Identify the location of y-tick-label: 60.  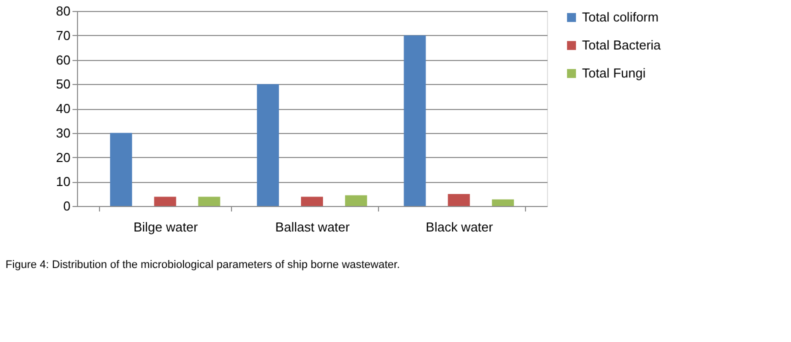
(63, 60).